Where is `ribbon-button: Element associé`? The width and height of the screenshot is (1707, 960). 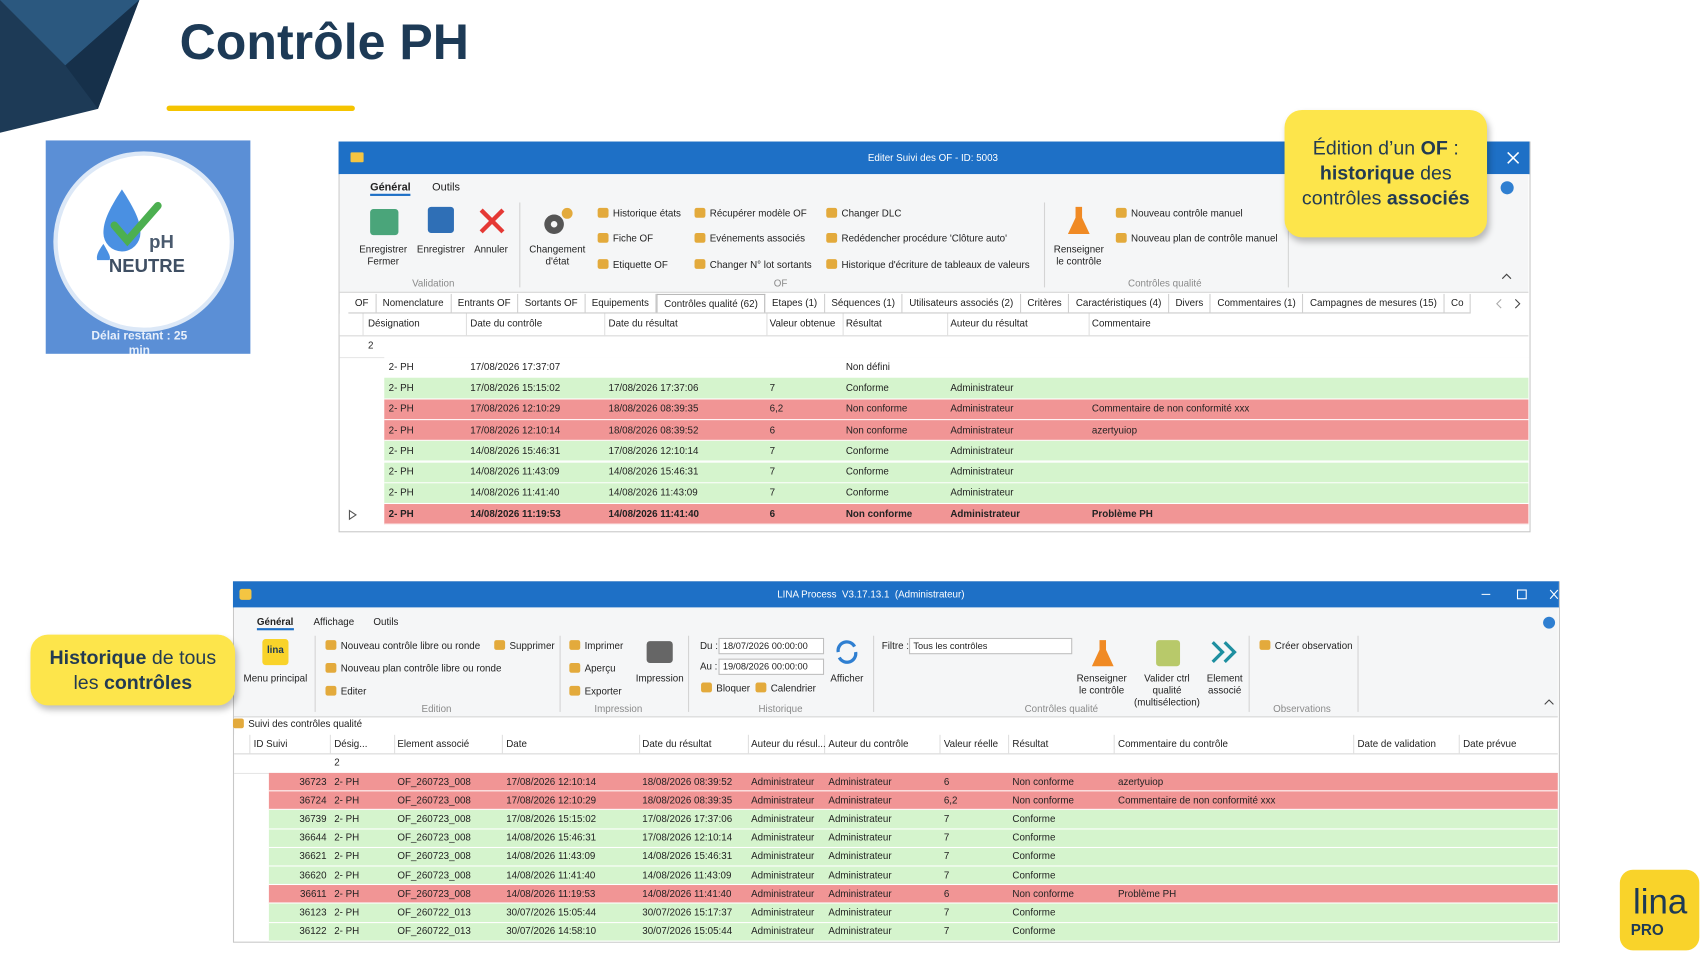 ribbon-button: Element associé is located at coordinates (1224, 684).